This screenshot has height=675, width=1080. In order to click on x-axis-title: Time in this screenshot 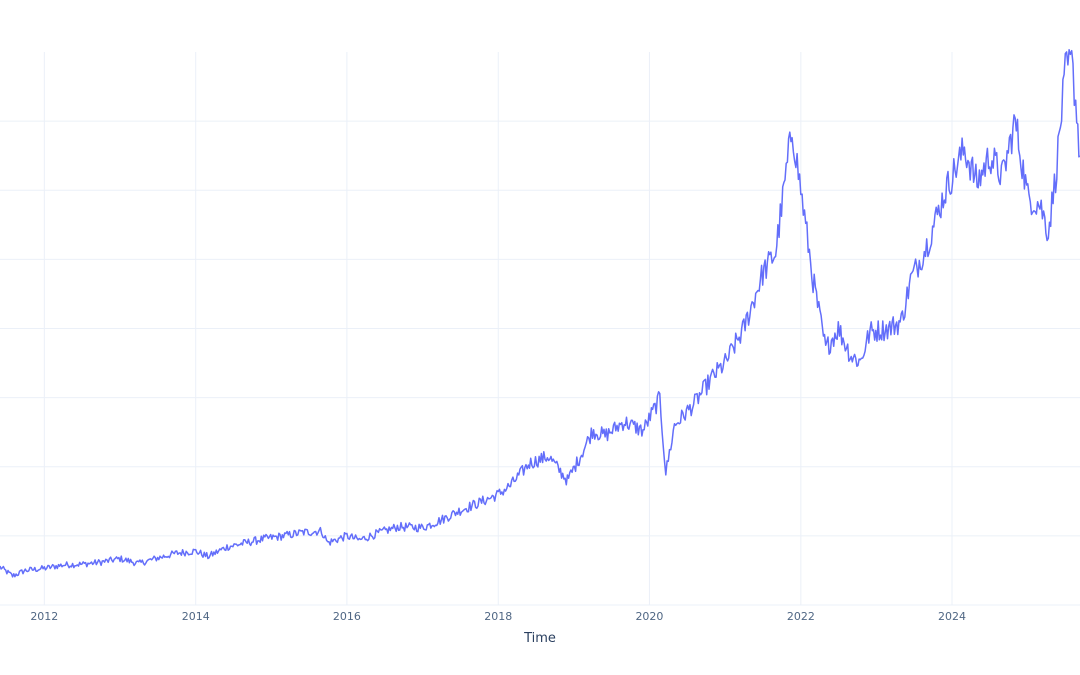, I will do `click(539, 638)`.